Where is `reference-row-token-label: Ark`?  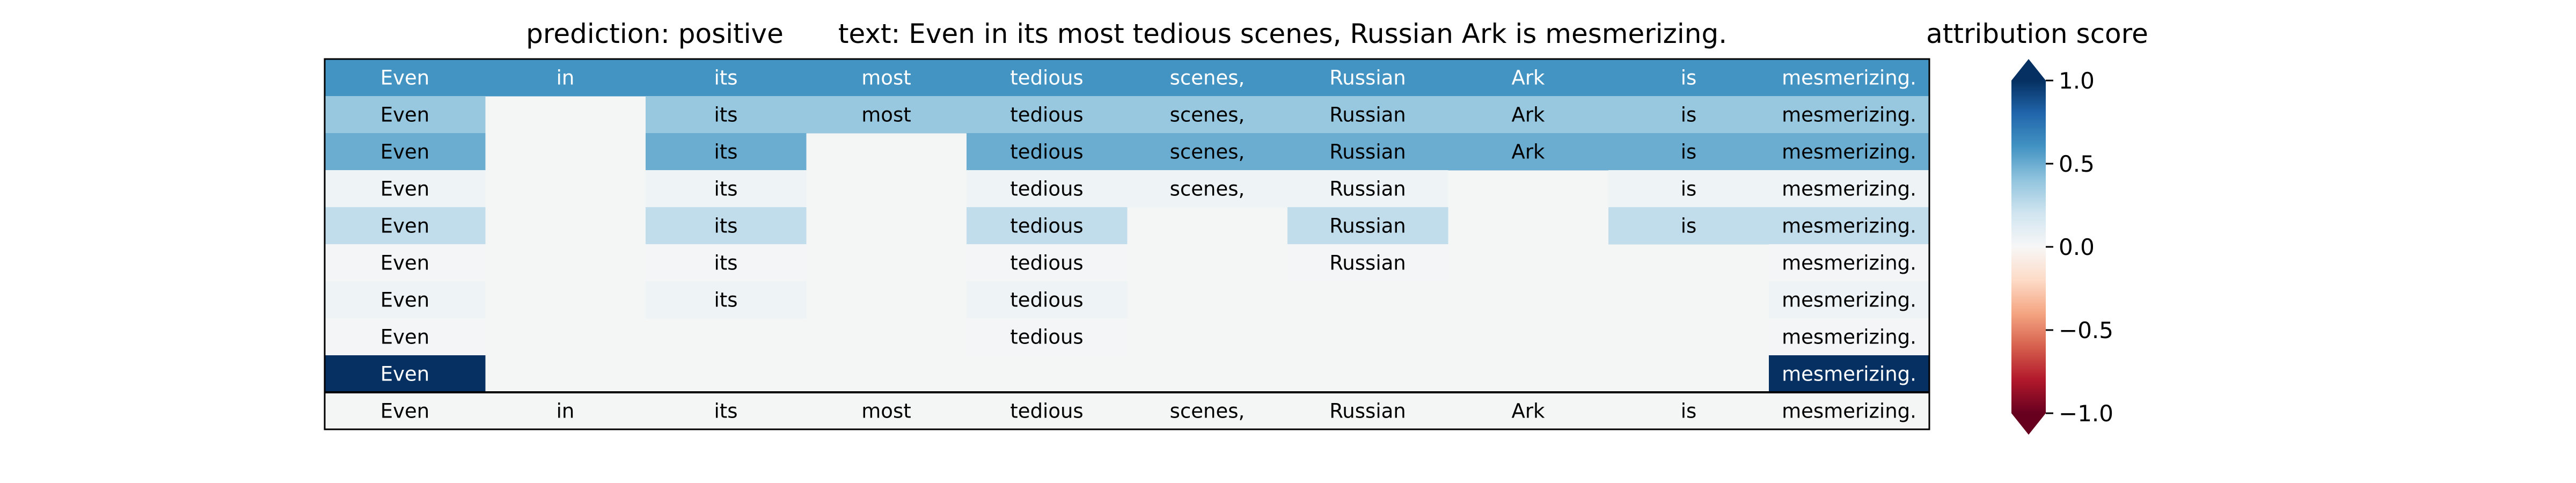 reference-row-token-label: Ark is located at coordinates (1529, 411).